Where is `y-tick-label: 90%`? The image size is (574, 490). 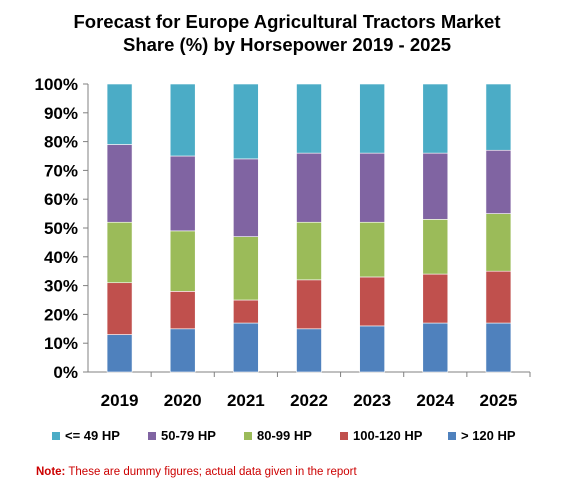
y-tick-label: 90% is located at coordinates (61, 113).